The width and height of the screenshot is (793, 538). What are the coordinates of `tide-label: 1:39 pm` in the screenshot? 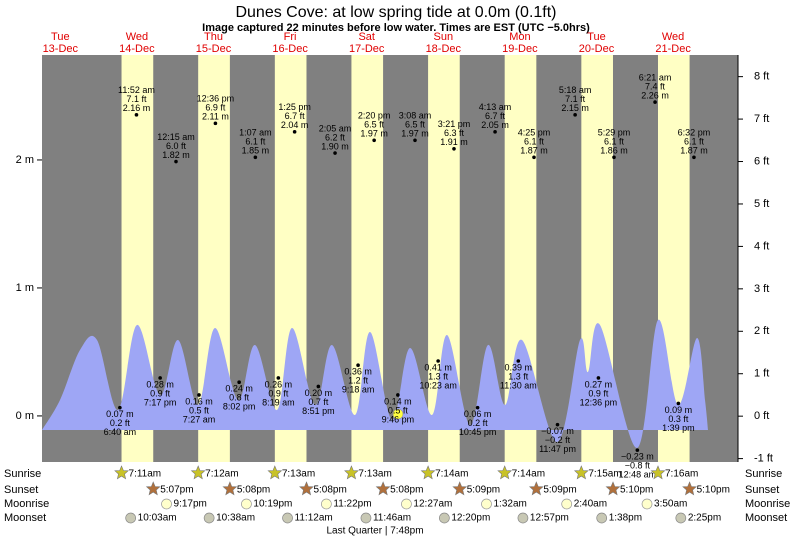 It's located at (678, 428).